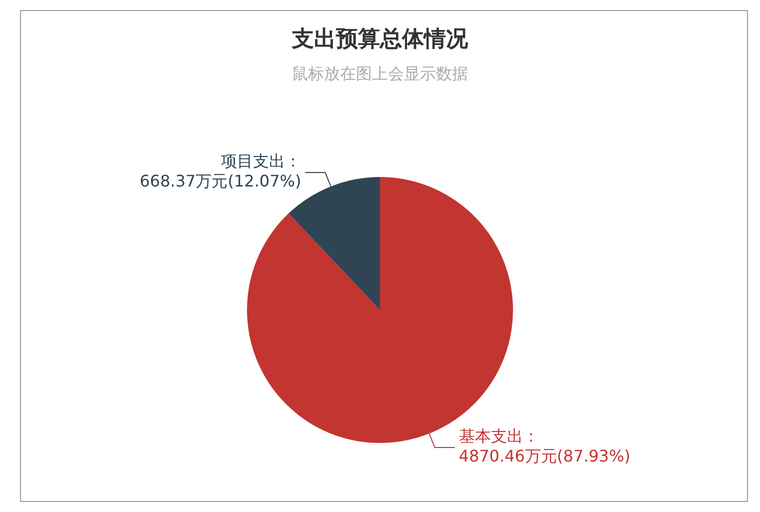  I want to click on slice-label: 基本支出： 4870.46万元(87.93%), so click(544, 446).